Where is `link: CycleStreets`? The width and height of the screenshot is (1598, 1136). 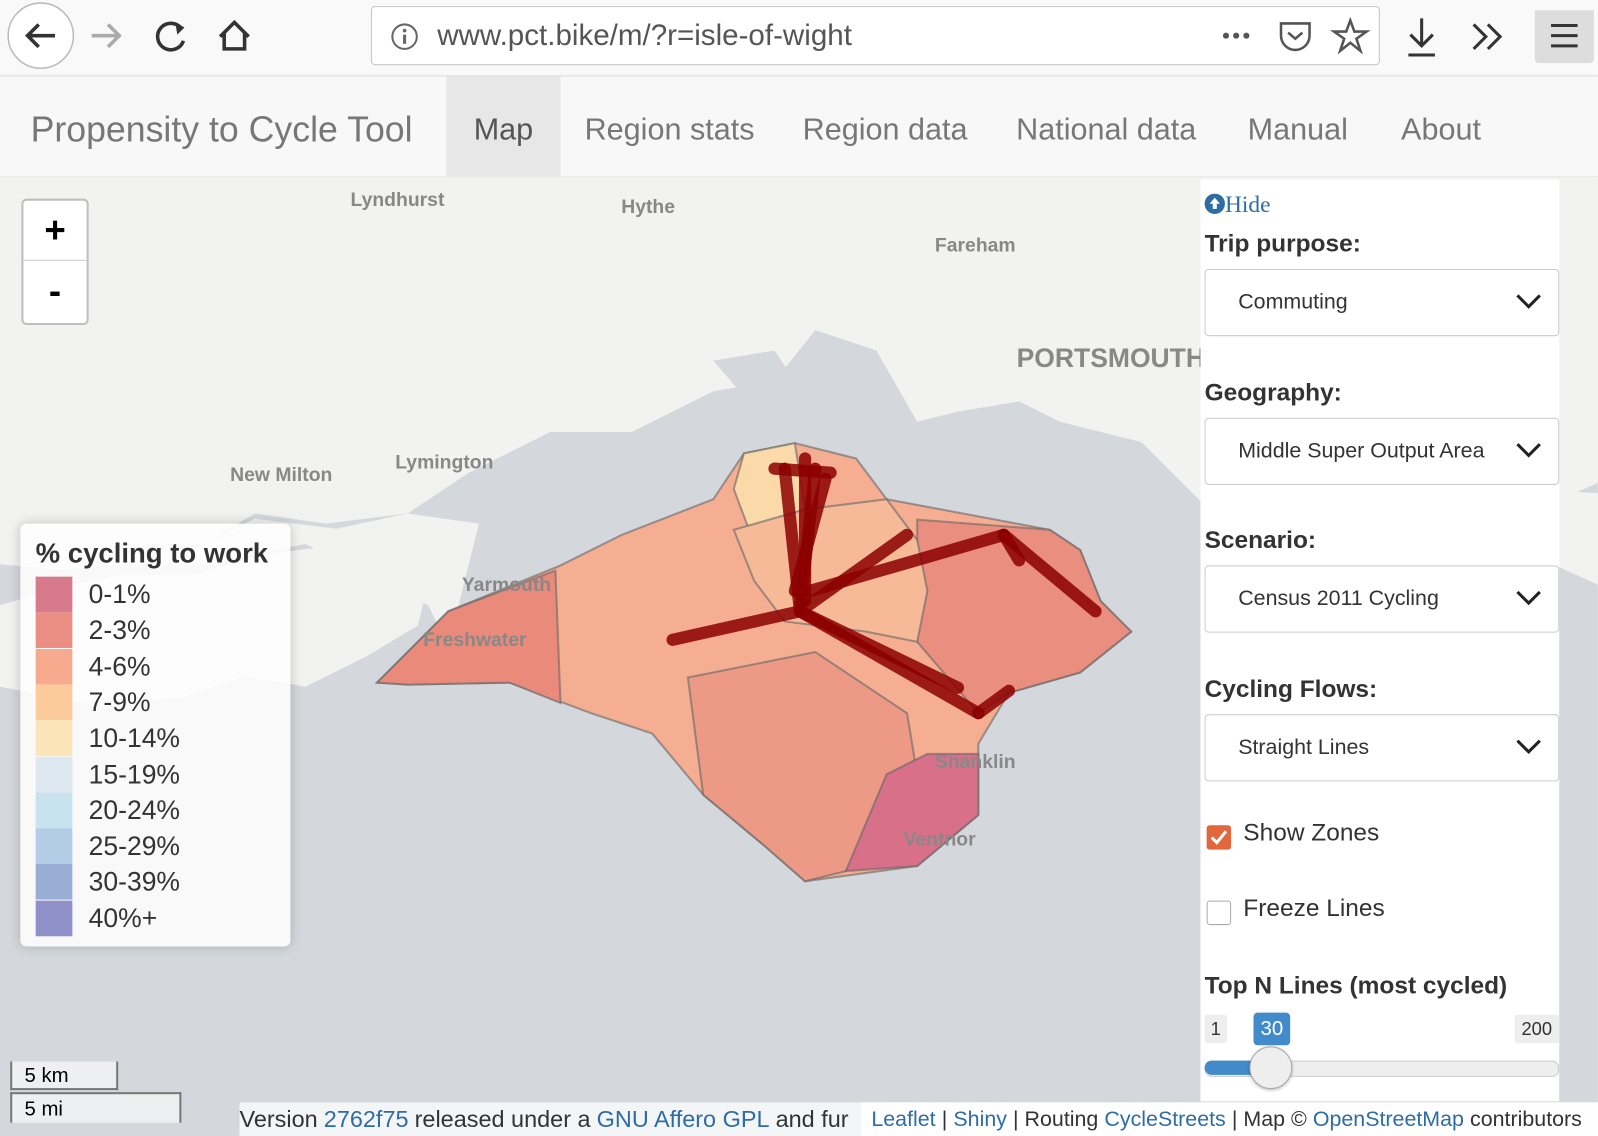 link: CycleStreets is located at coordinates (1165, 1119).